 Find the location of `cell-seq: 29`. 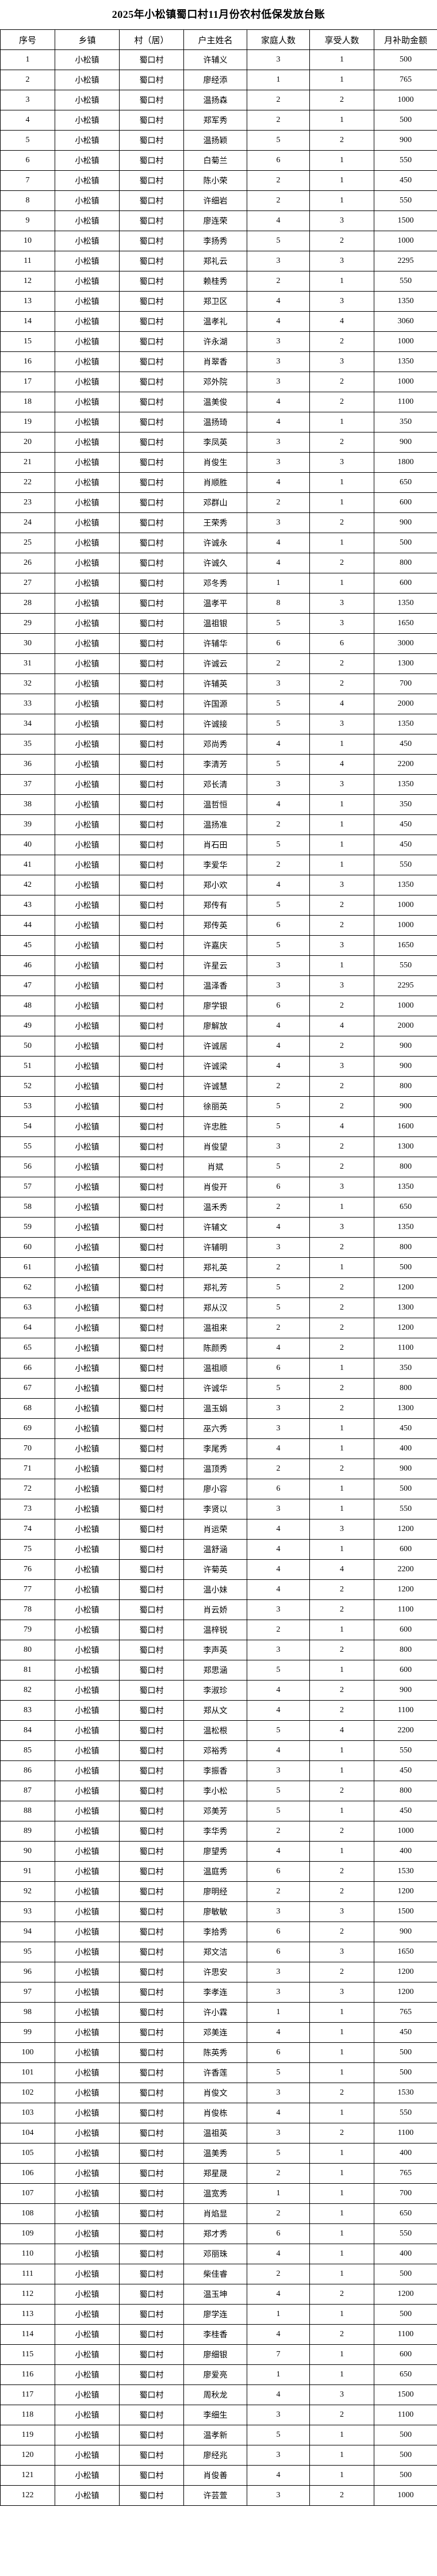

cell-seq: 29 is located at coordinates (27, 623).